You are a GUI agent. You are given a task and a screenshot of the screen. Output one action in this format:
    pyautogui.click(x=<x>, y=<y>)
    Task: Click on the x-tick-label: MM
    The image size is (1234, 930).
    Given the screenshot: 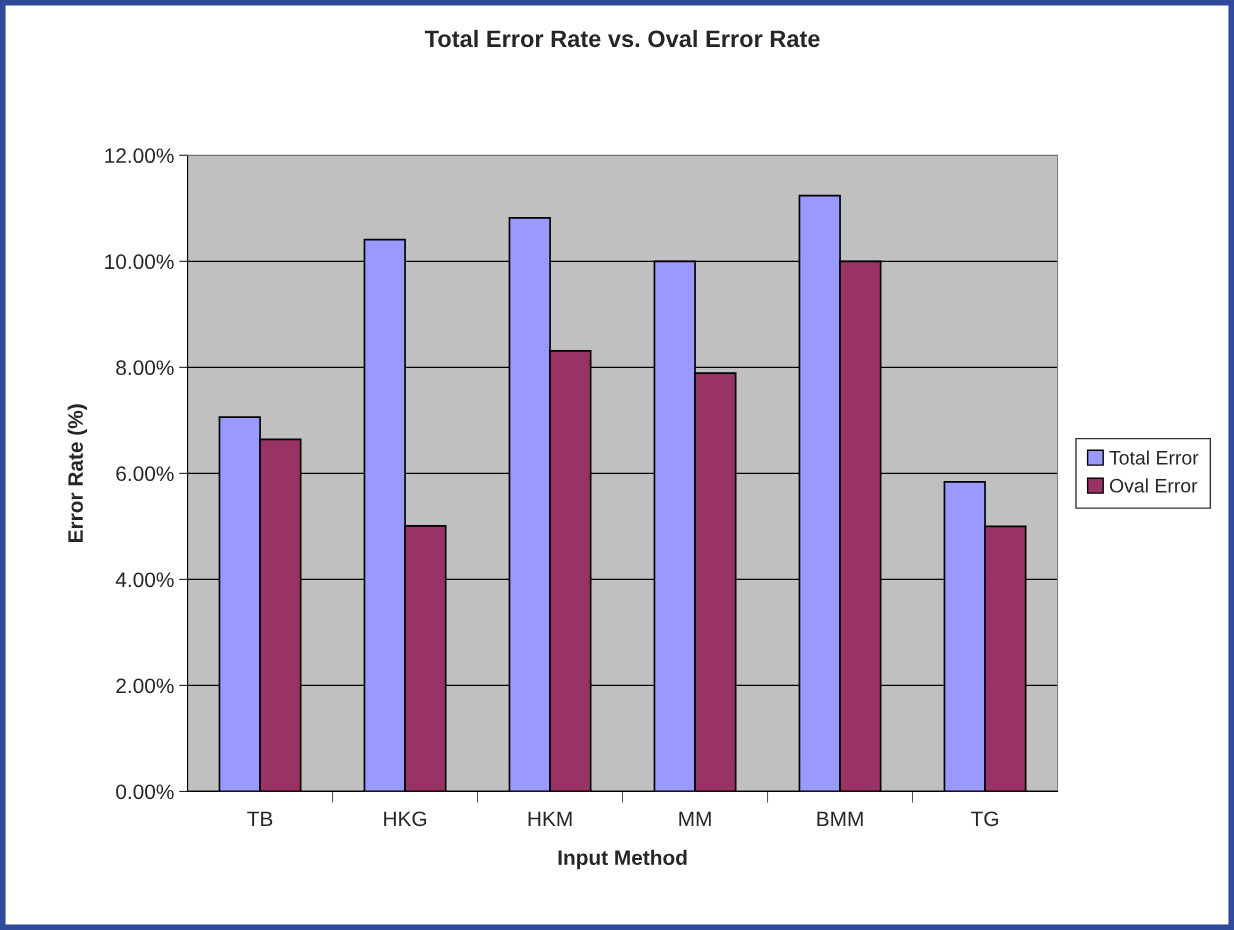 What is the action you would take?
    pyautogui.click(x=695, y=818)
    